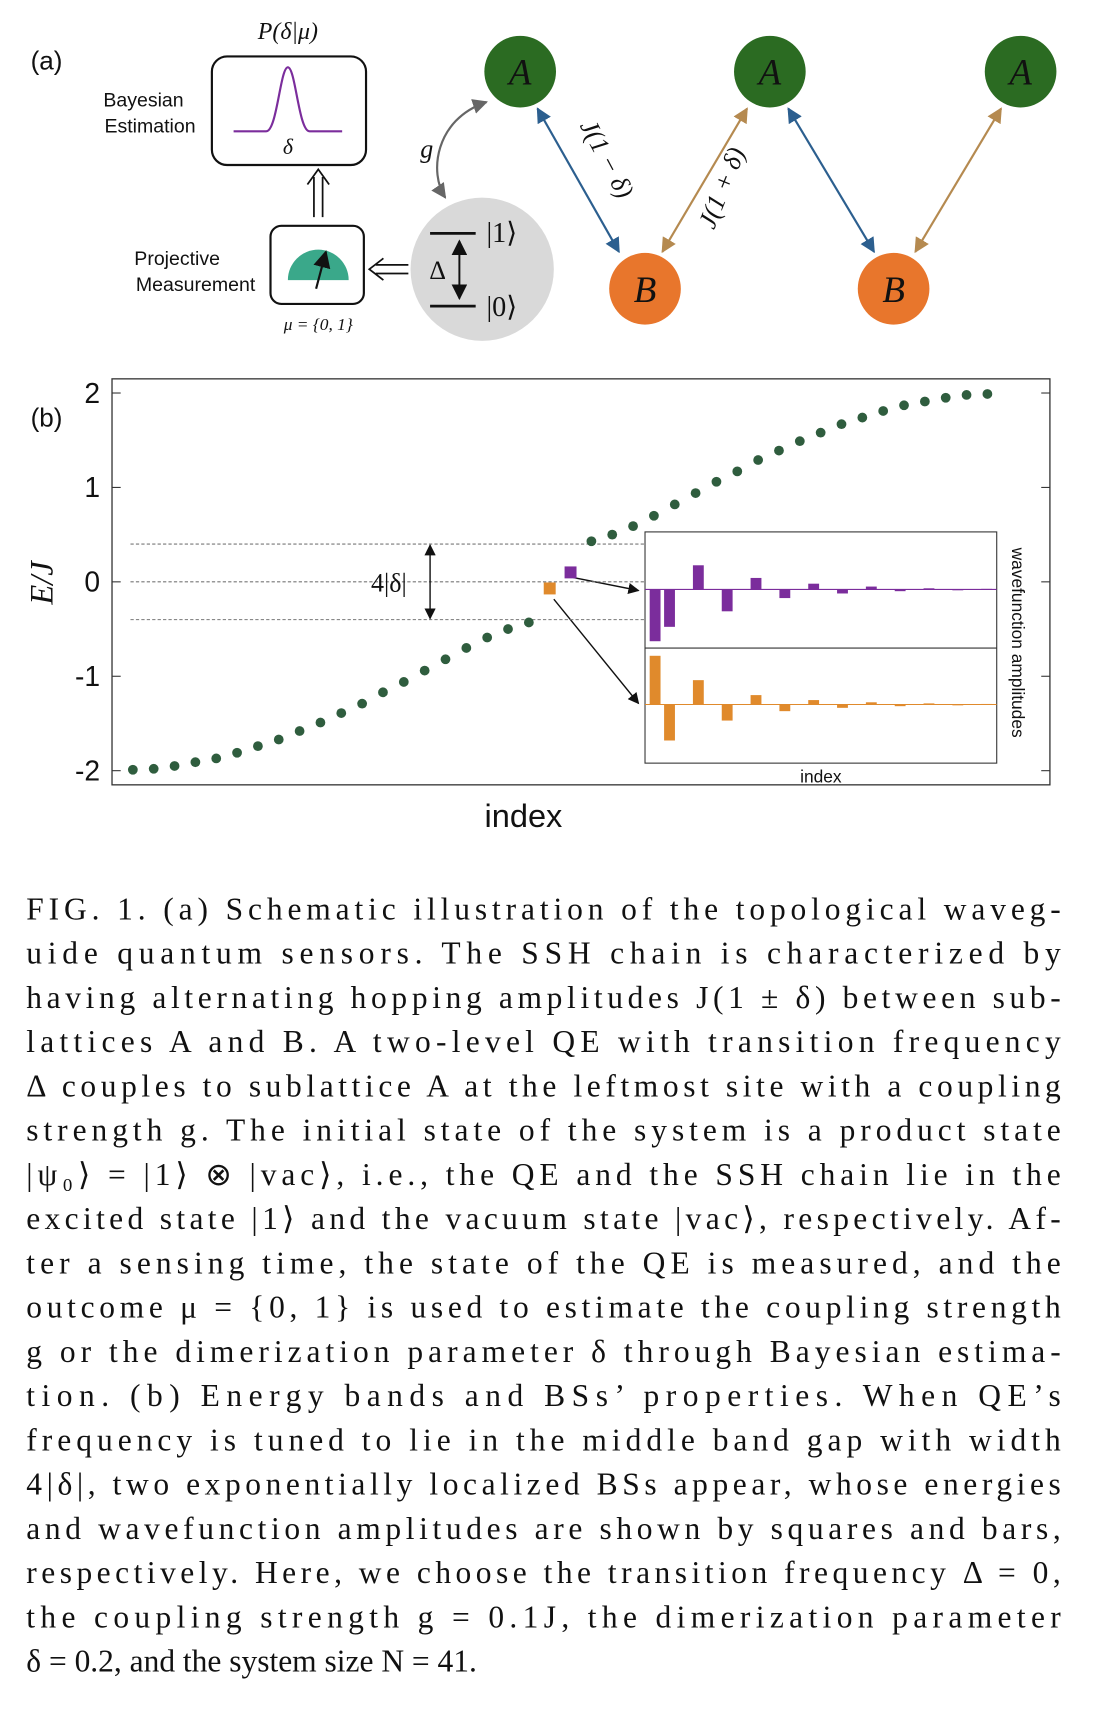 The image size is (1112, 1726). I want to click on y-tick-label: -1, so click(87, 676).